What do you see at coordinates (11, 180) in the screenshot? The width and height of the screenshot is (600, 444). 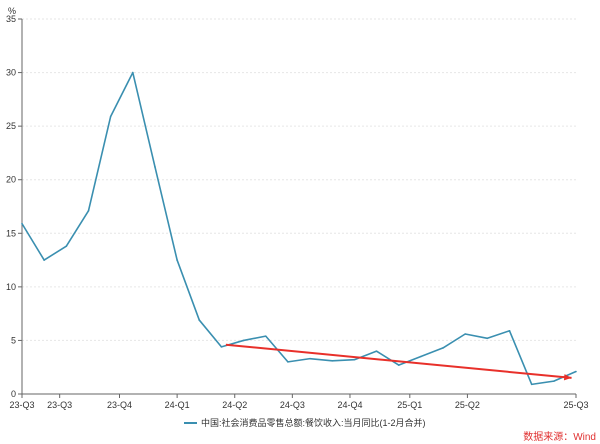 I see `y-tick-label: 20` at bounding box center [11, 180].